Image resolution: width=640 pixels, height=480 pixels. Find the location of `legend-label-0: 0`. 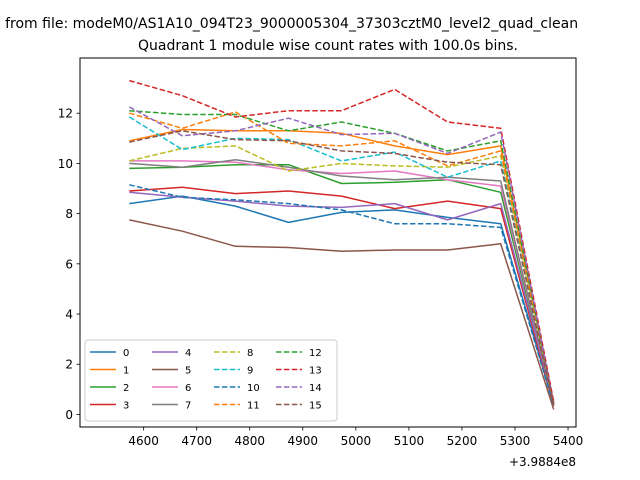

legend-label-0: 0 is located at coordinates (126, 353).